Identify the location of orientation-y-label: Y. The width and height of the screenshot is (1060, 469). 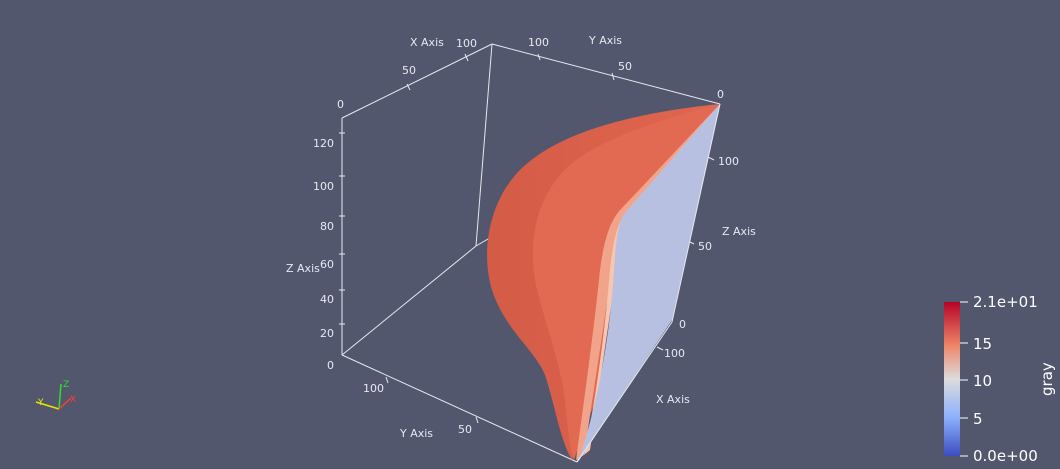
(40, 403).